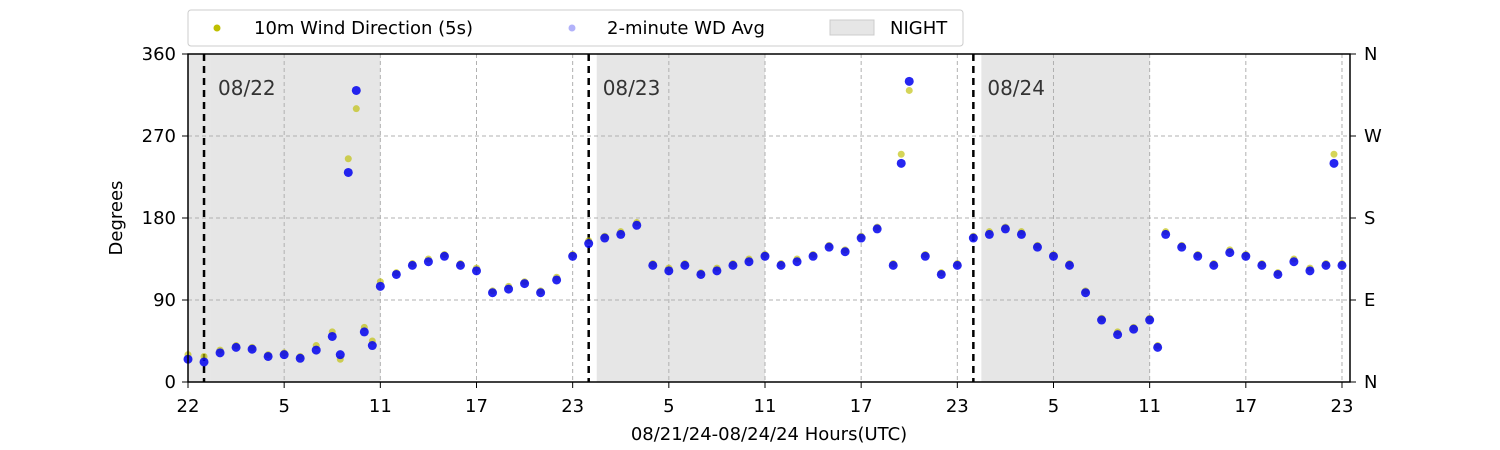 The width and height of the screenshot is (1500, 450). Describe the element at coordinates (852, 27) in the screenshot. I see `legend-marker-night` at that location.